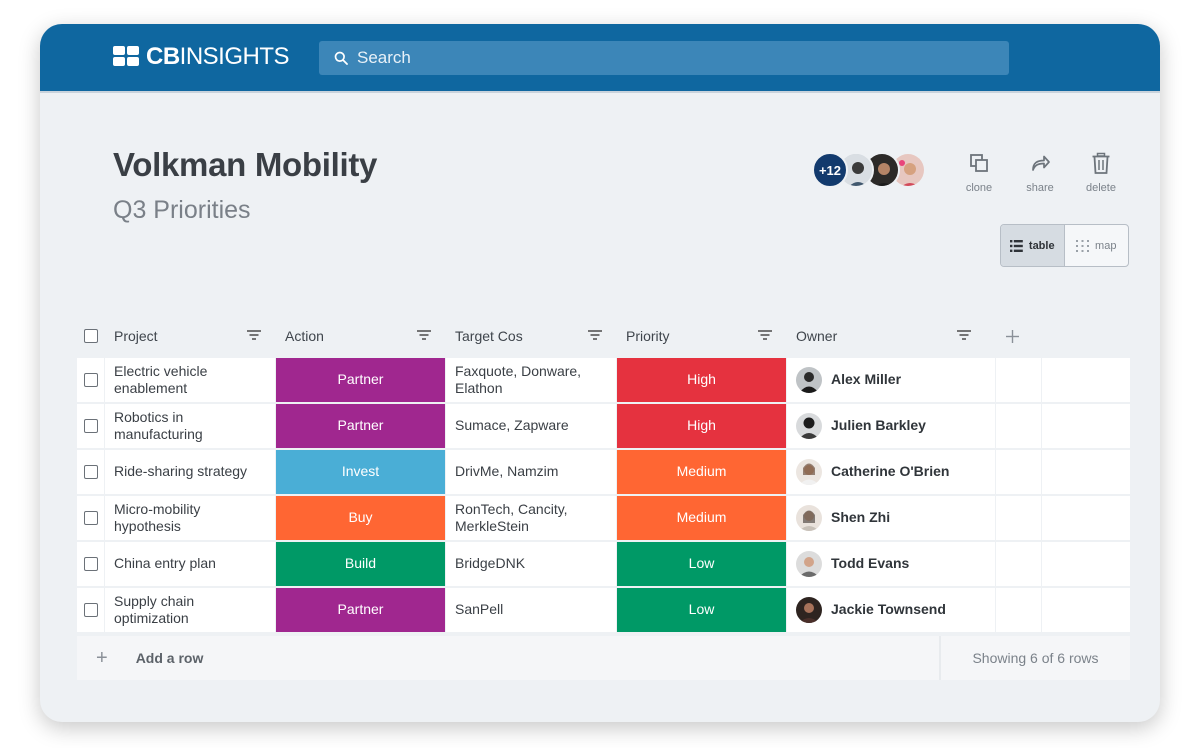 The height and width of the screenshot is (748, 1200). I want to click on delete-button: delete, so click(1101, 173).